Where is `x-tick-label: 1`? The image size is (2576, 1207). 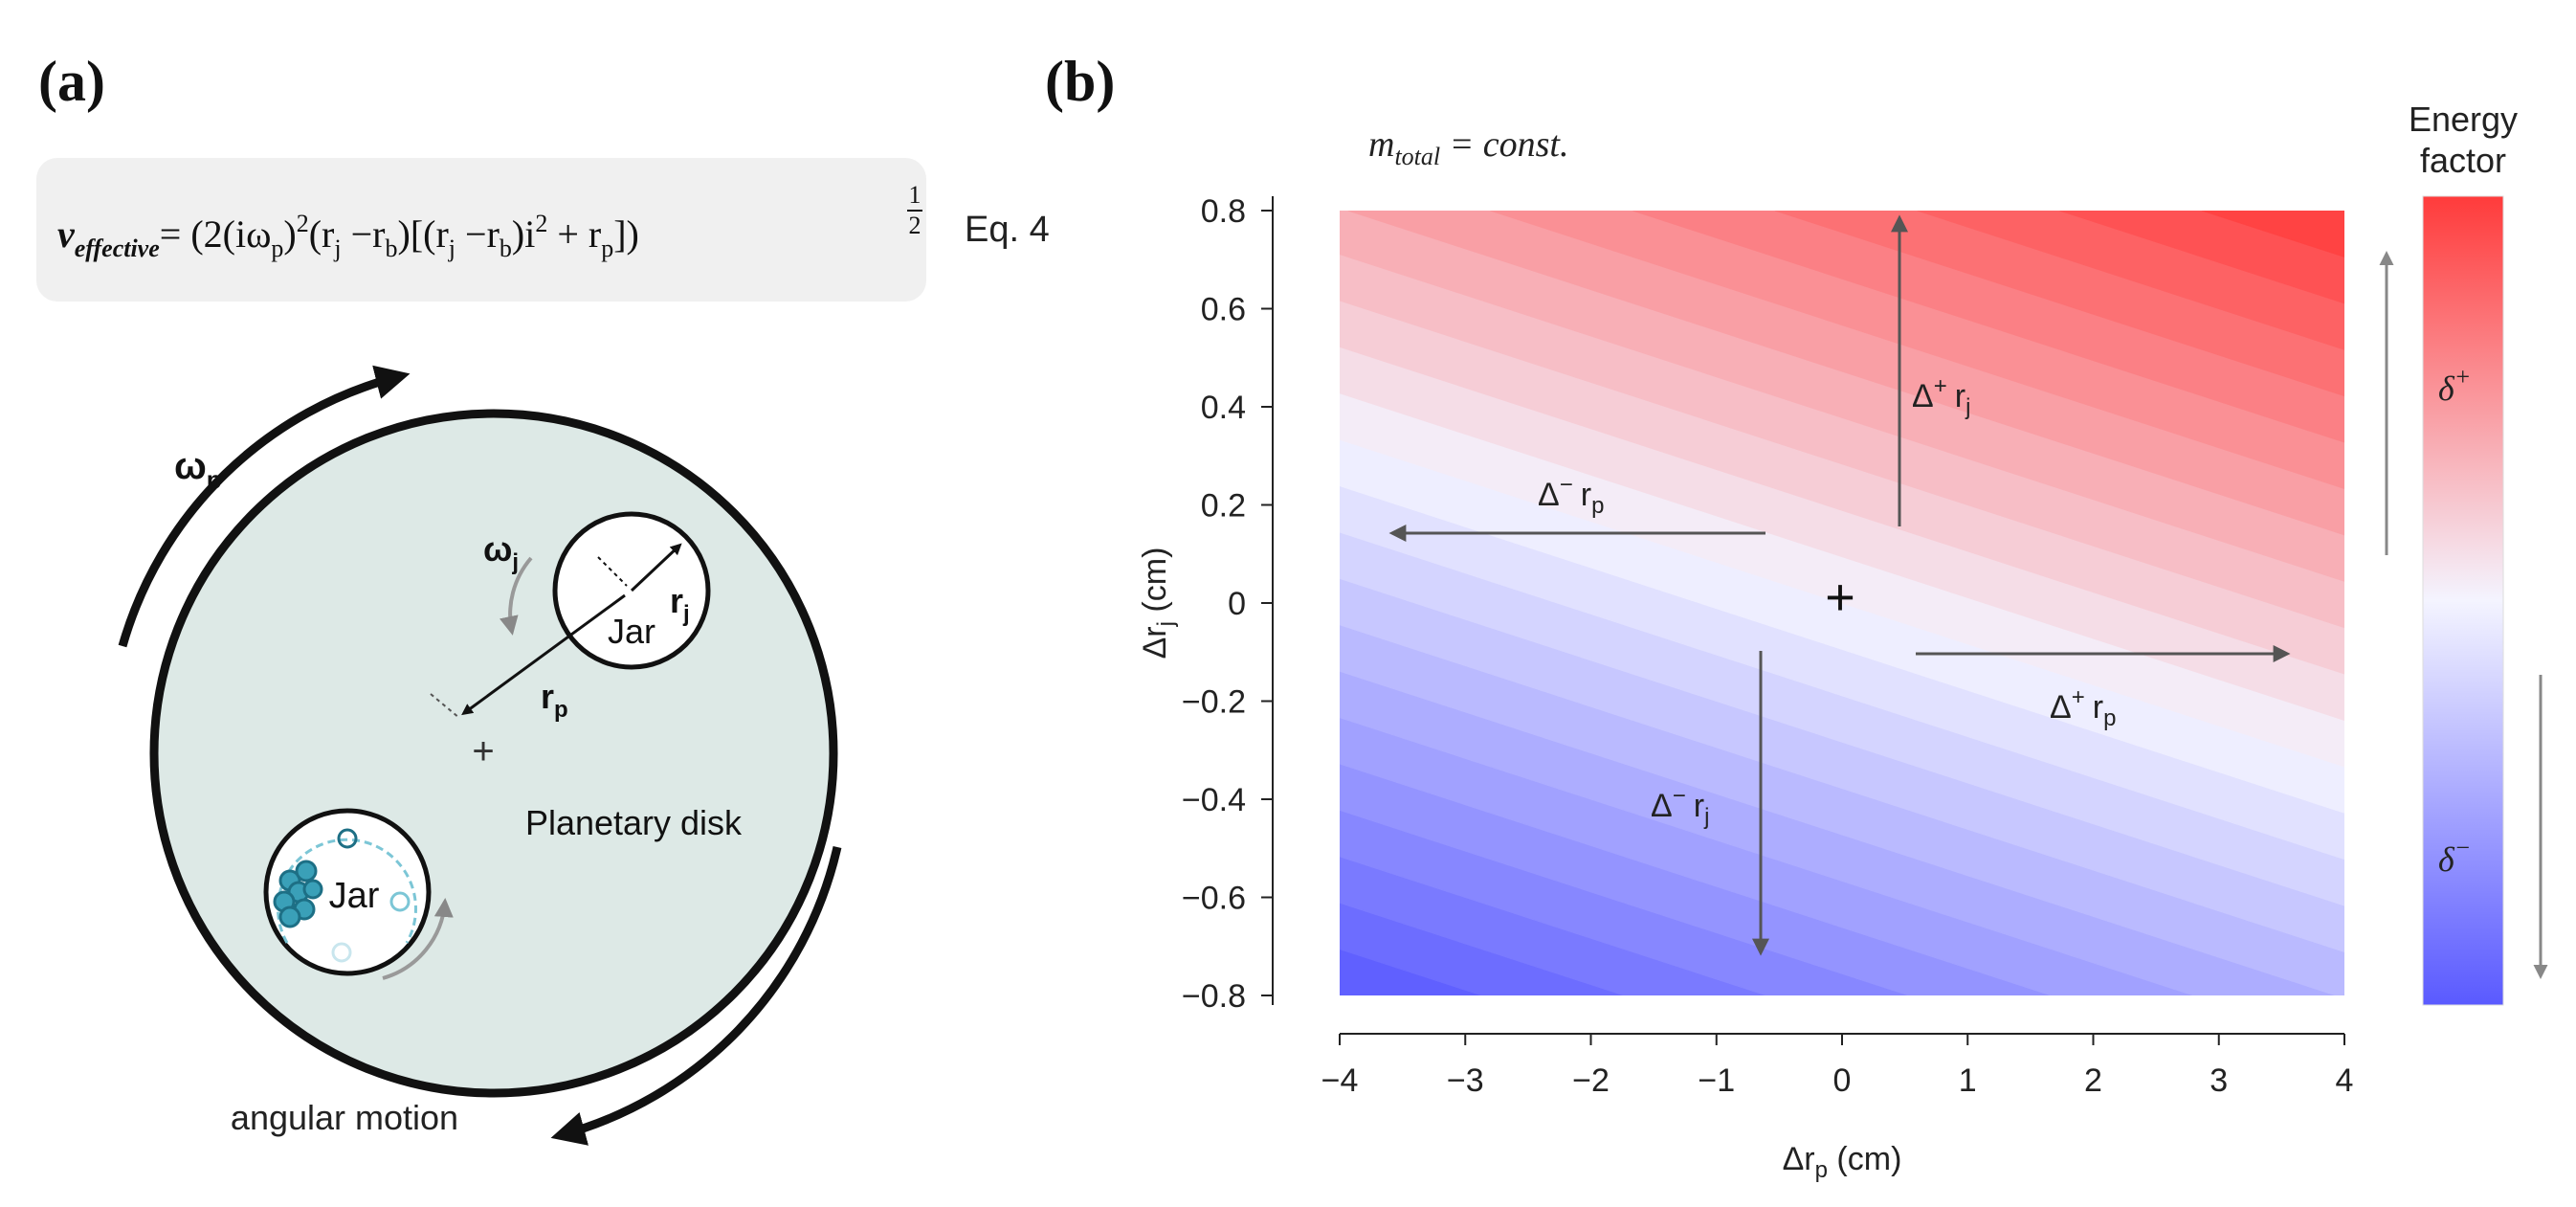
x-tick-label: 1 is located at coordinates (1968, 1080).